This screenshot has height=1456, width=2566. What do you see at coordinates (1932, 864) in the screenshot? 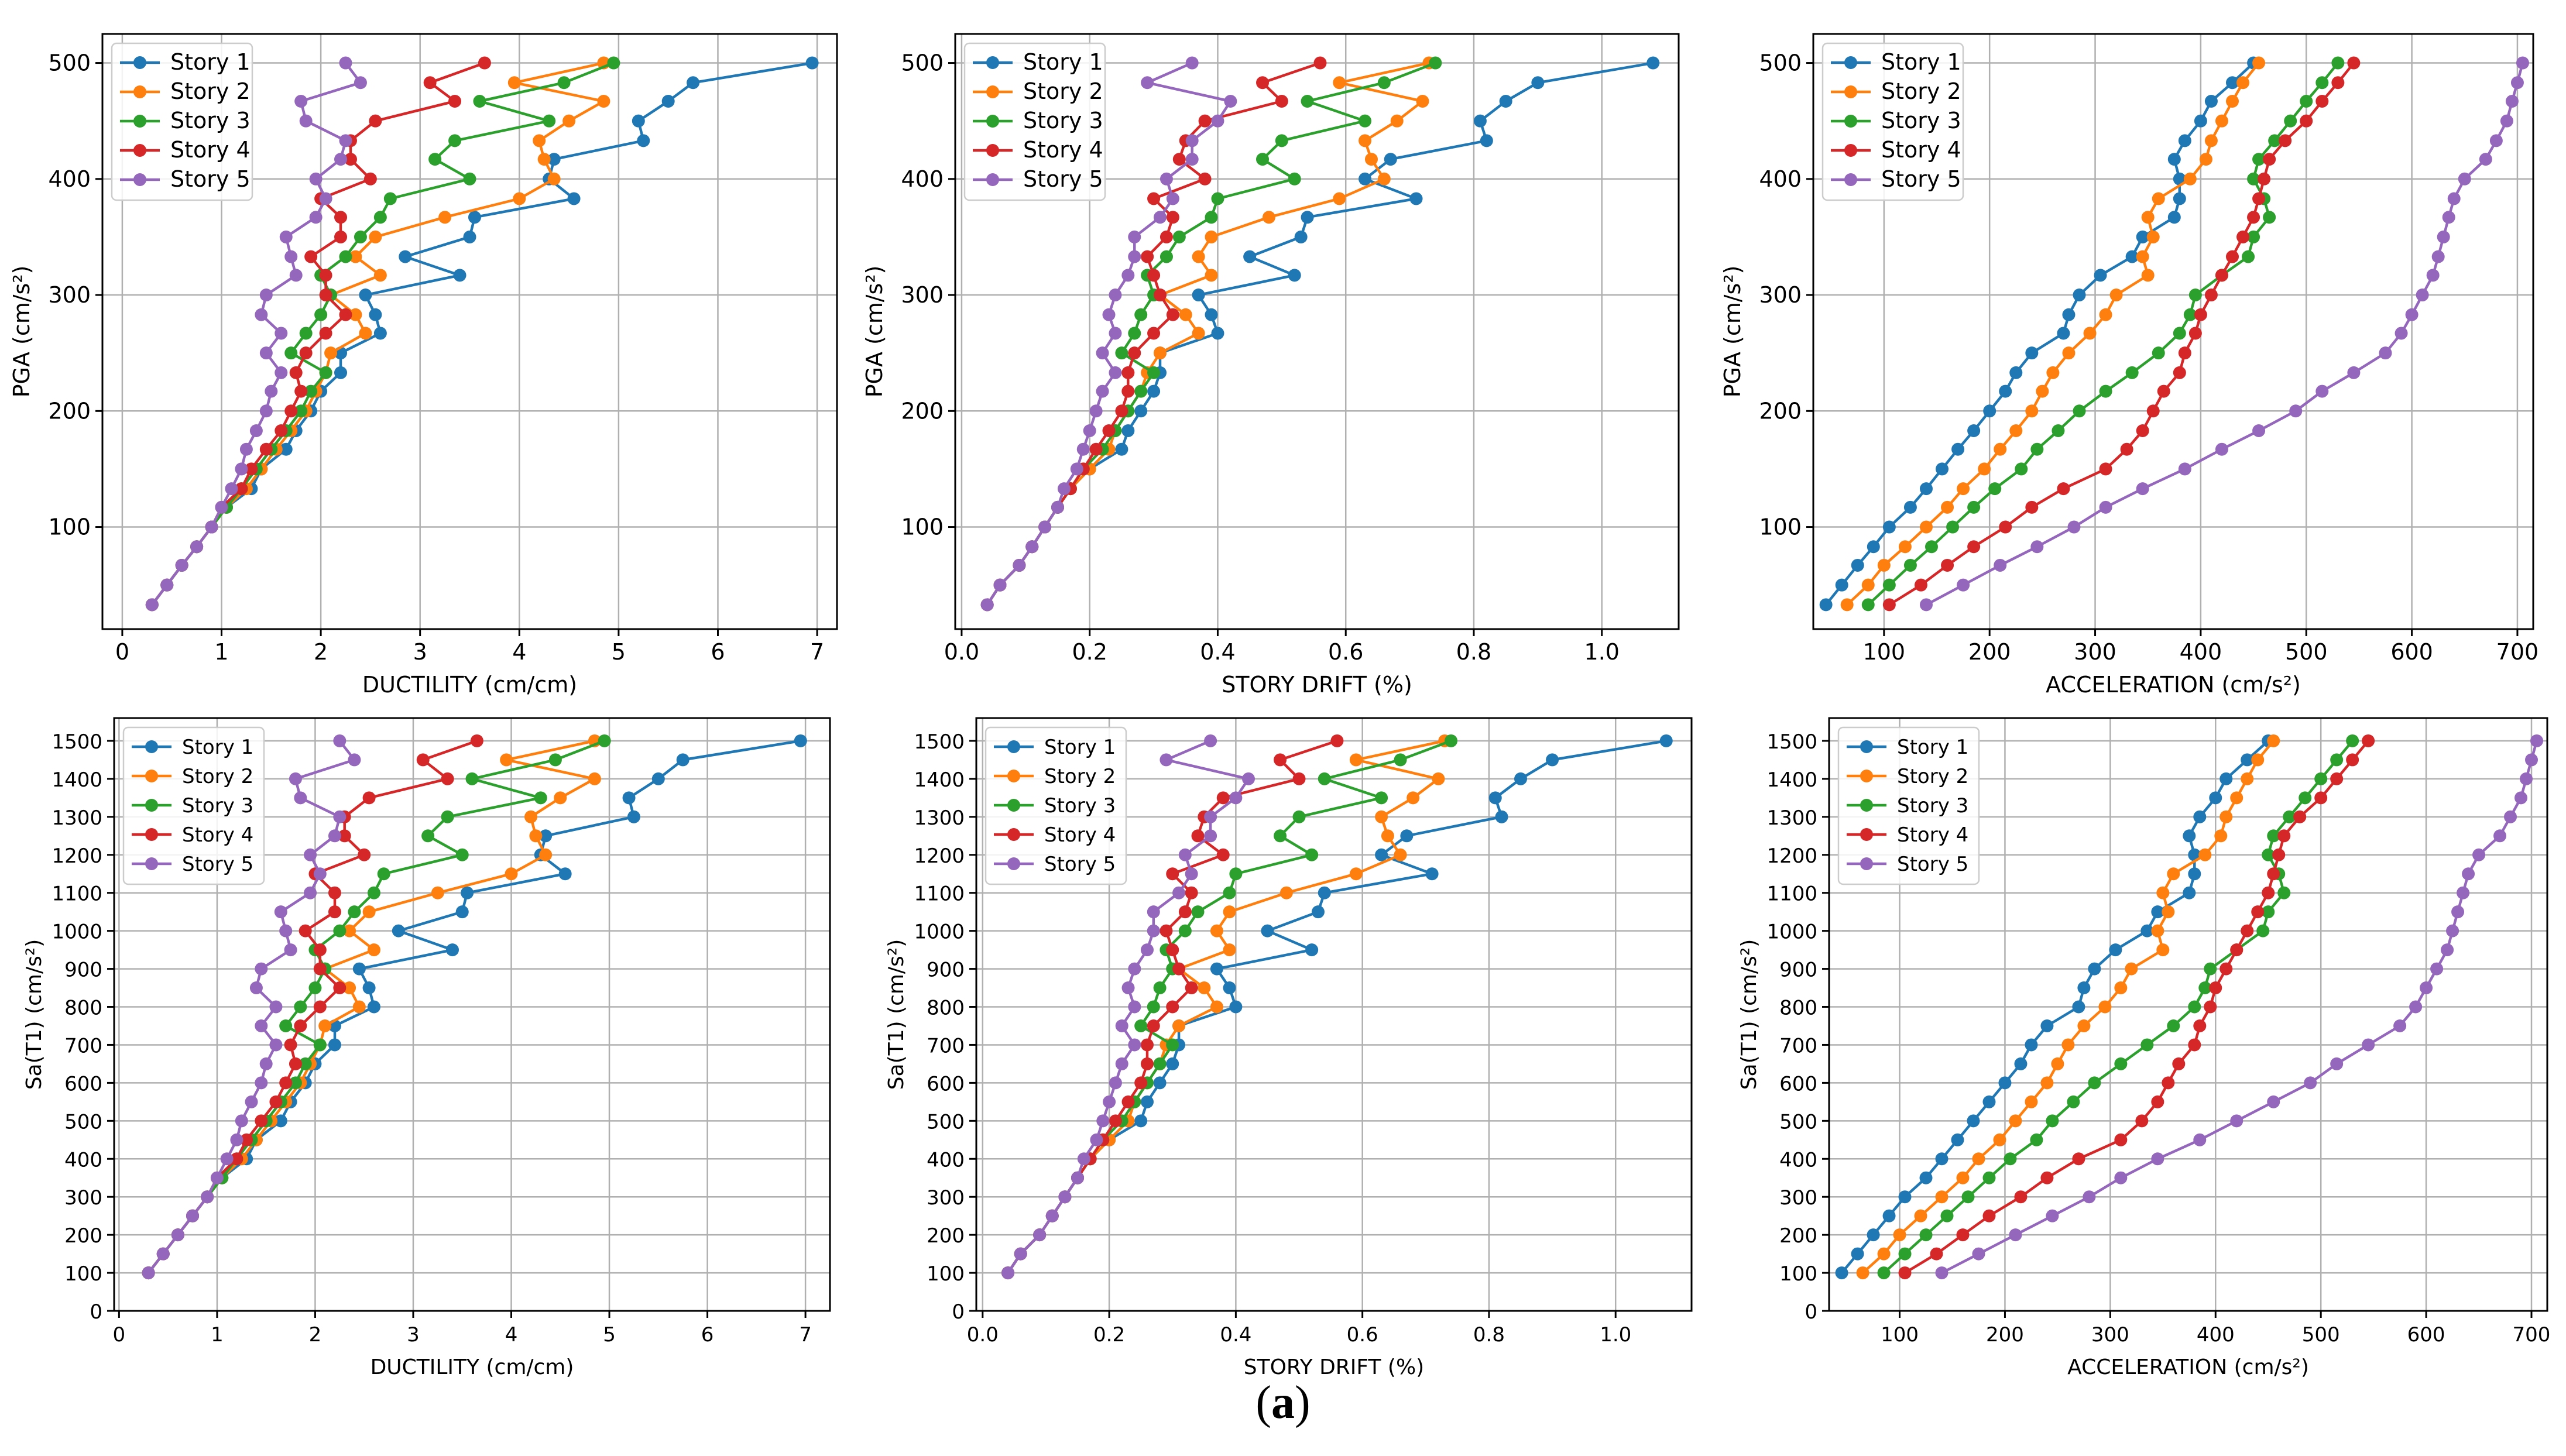
I see `legend-label: Story 5` at bounding box center [1932, 864].